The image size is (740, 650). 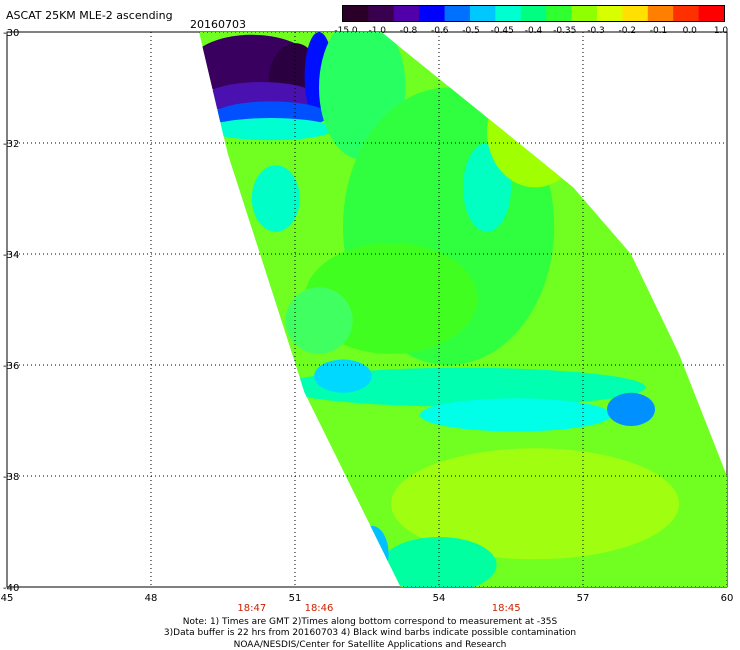 I want to click on color-scale-label: -0.1, so click(x=658, y=31).